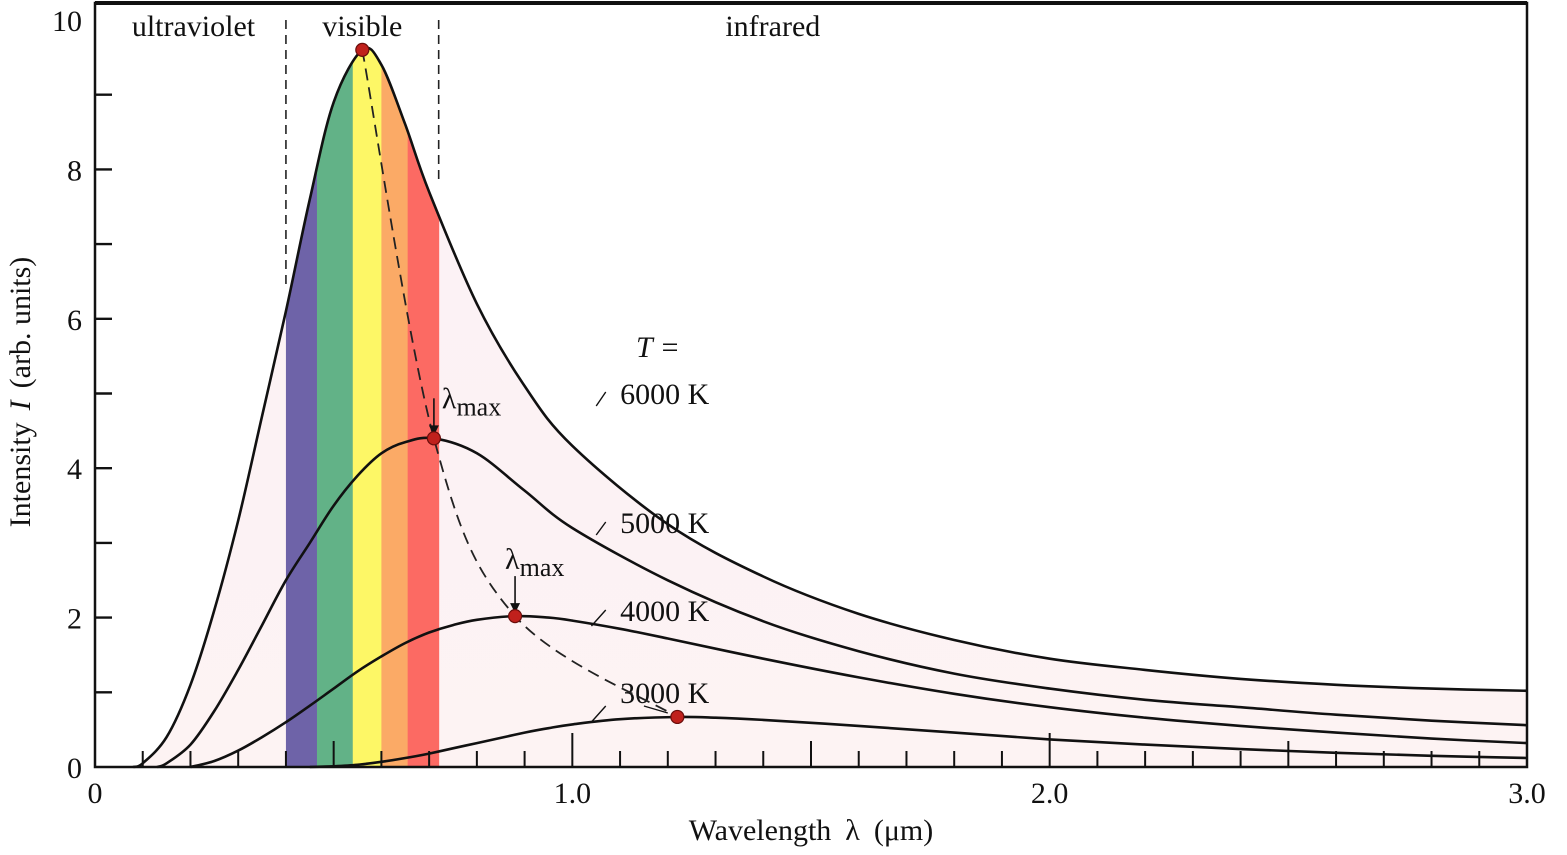 The width and height of the screenshot is (1567, 855). Describe the element at coordinates (74, 170) in the screenshot. I see `y-tick-label: 8` at that location.